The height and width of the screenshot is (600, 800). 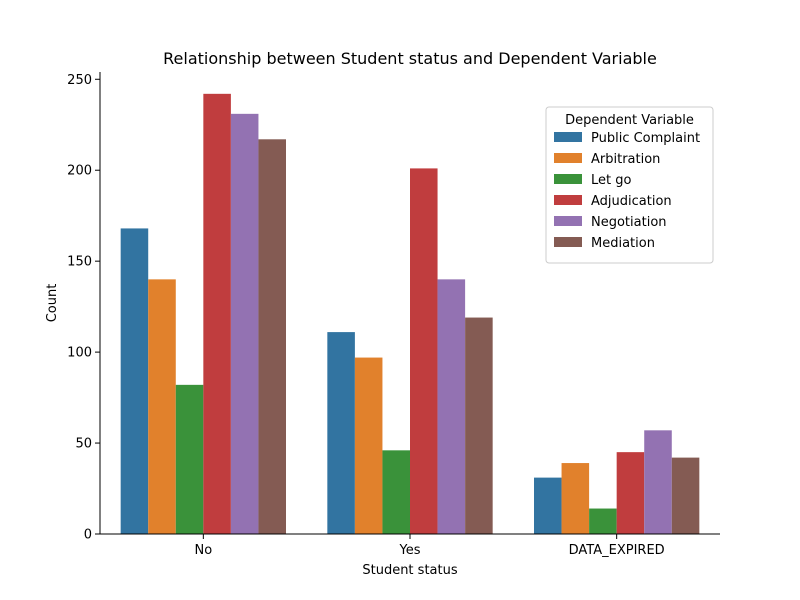 I want to click on x-axis: No Yes DATA_EXPIRED, so click(x=429, y=546).